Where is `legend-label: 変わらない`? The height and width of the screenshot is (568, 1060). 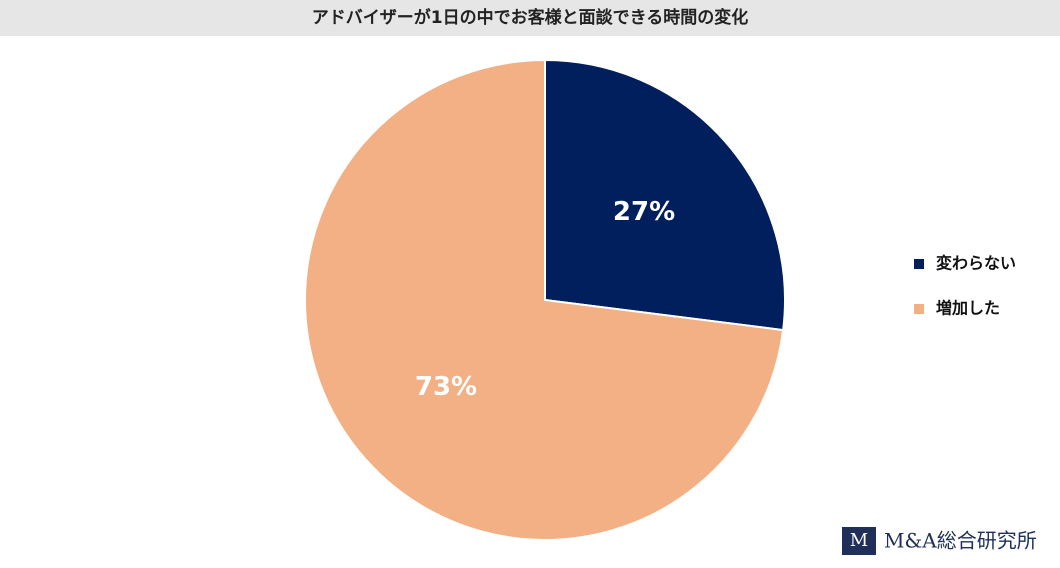 legend-label: 変わらない is located at coordinates (976, 263).